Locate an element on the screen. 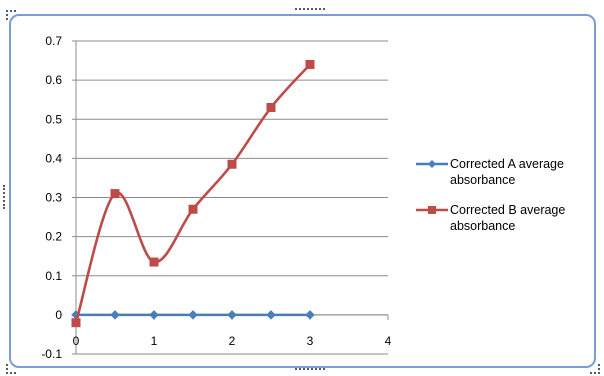  y-tick-label: 0.1 is located at coordinates (53, 276).